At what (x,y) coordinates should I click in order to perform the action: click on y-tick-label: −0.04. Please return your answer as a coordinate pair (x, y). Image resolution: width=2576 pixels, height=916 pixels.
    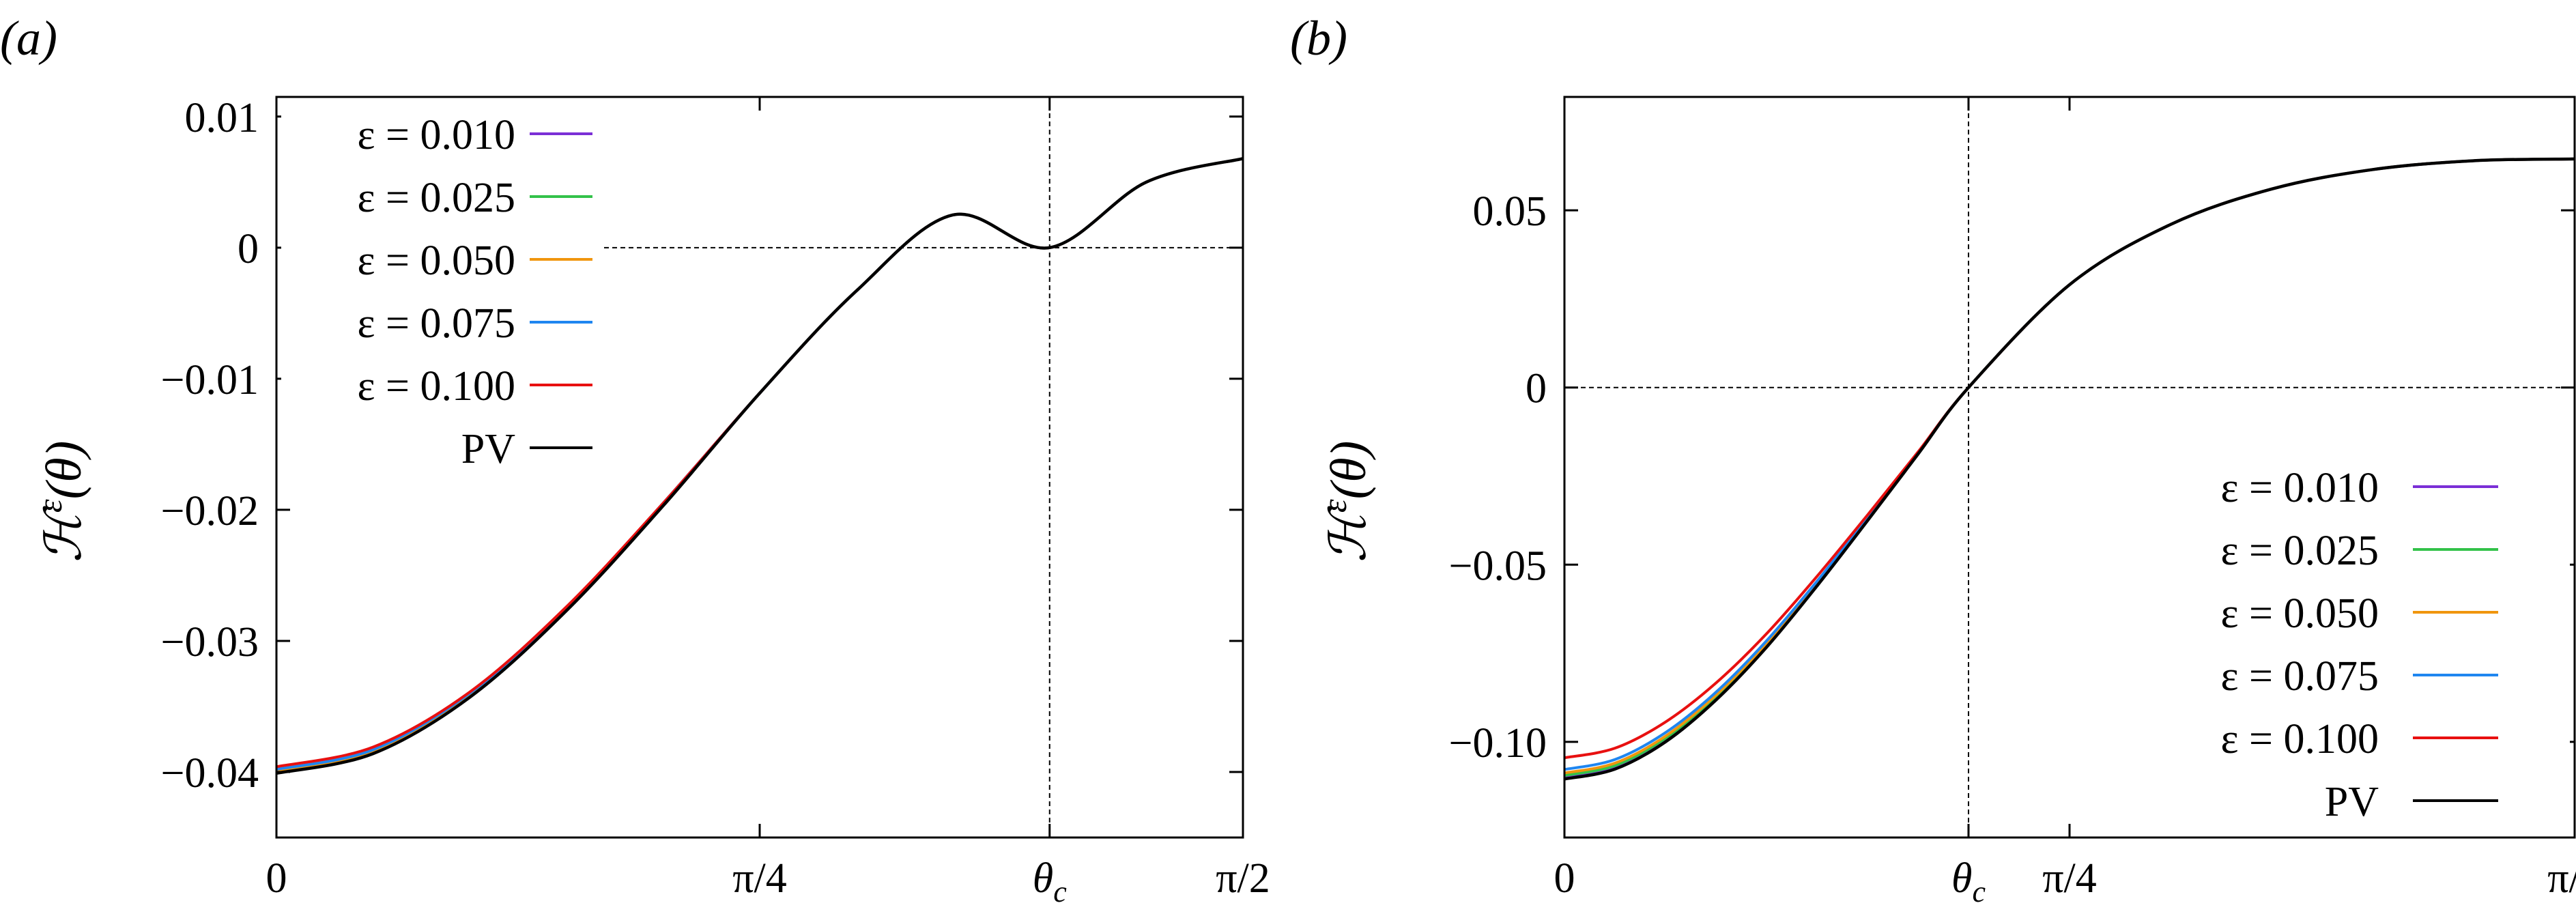
    Looking at the image, I should click on (210, 773).